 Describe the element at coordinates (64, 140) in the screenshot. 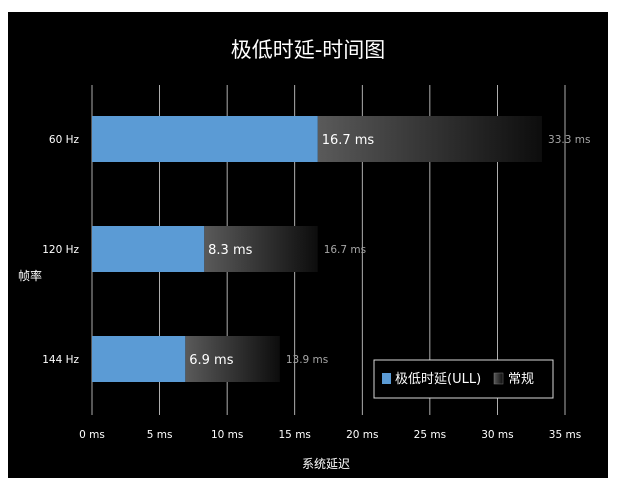

I see `y-tick-label-0: 60 Hz` at that location.